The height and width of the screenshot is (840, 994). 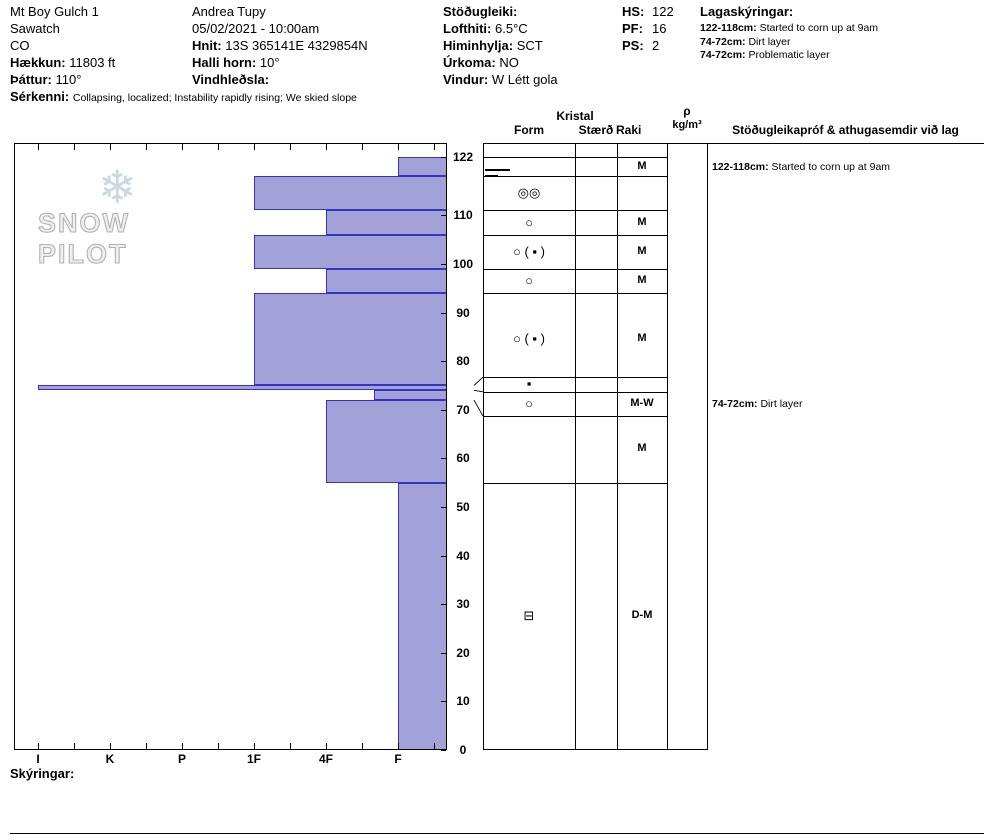 I want to click on precip-line: Úrkoma: NO, so click(x=481, y=62).